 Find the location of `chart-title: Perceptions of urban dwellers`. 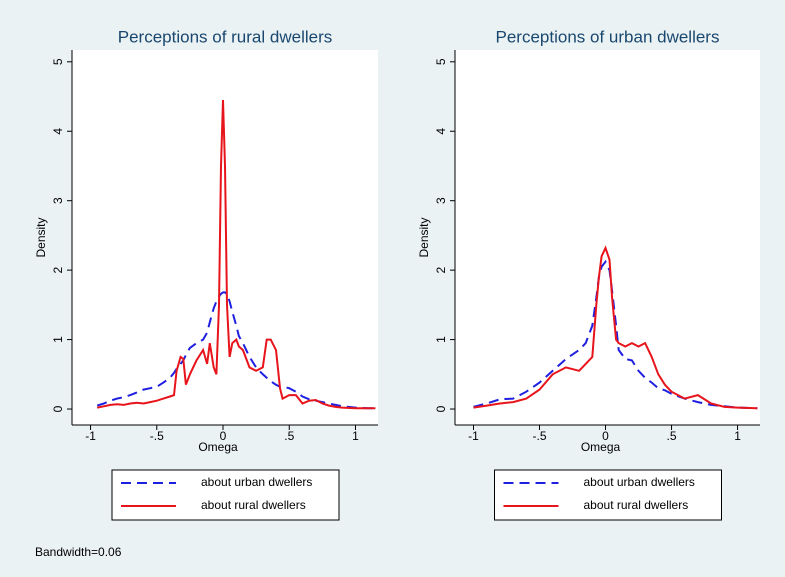

chart-title: Perceptions of urban dwellers is located at coordinates (608, 36).